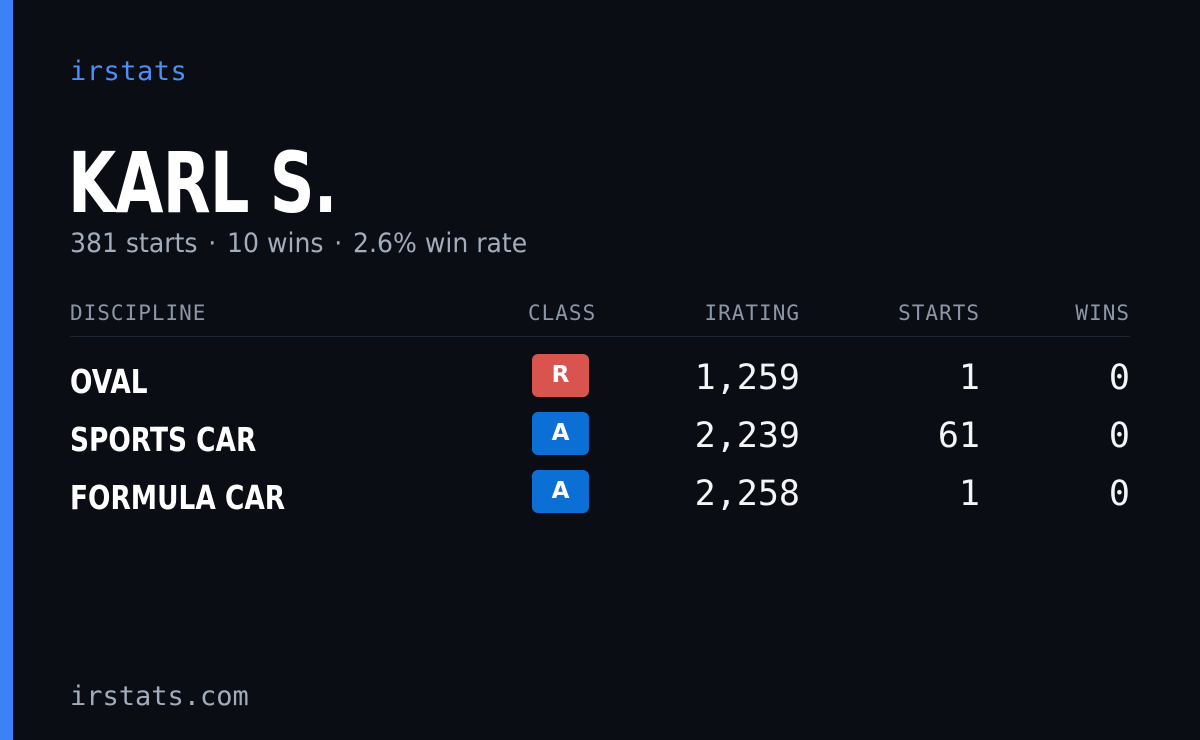 Image resolution: width=1200 pixels, height=740 pixels. What do you see at coordinates (747, 494) in the screenshot?
I see `irating-value: 2,258` at bounding box center [747, 494].